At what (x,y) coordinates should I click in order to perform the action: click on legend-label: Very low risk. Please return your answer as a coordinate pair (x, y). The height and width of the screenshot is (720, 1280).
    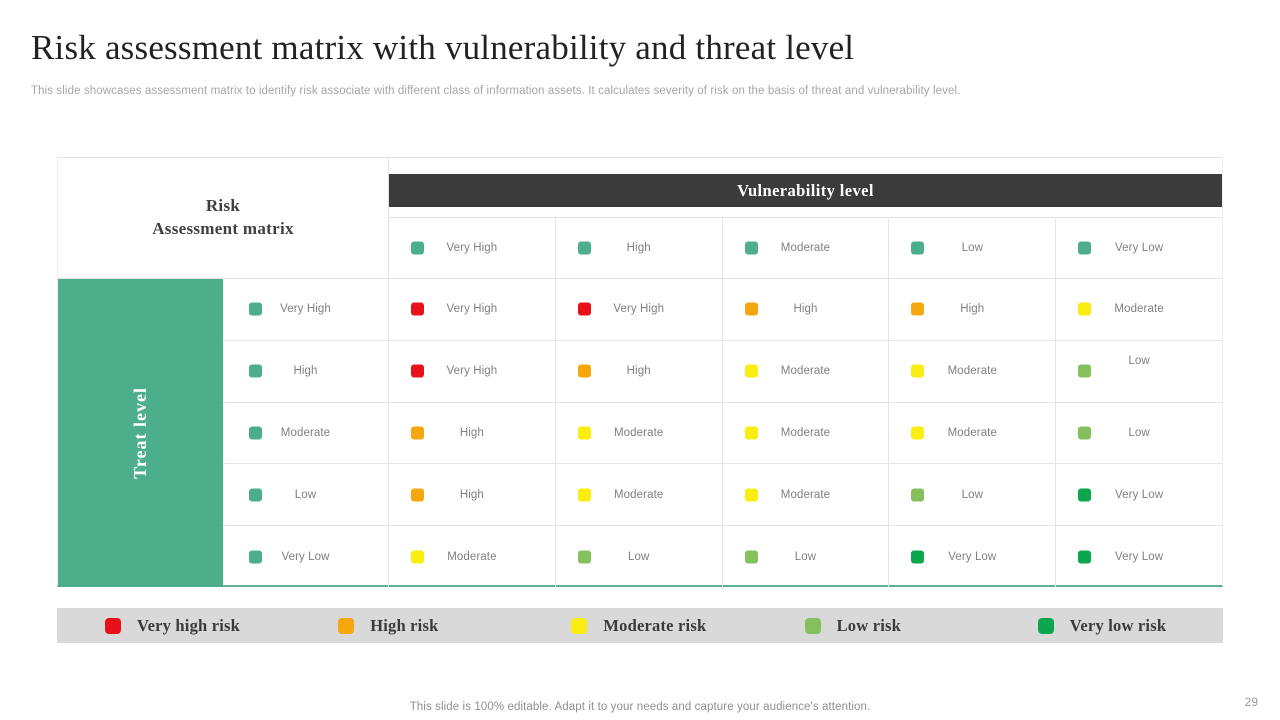
    Looking at the image, I should click on (1118, 625).